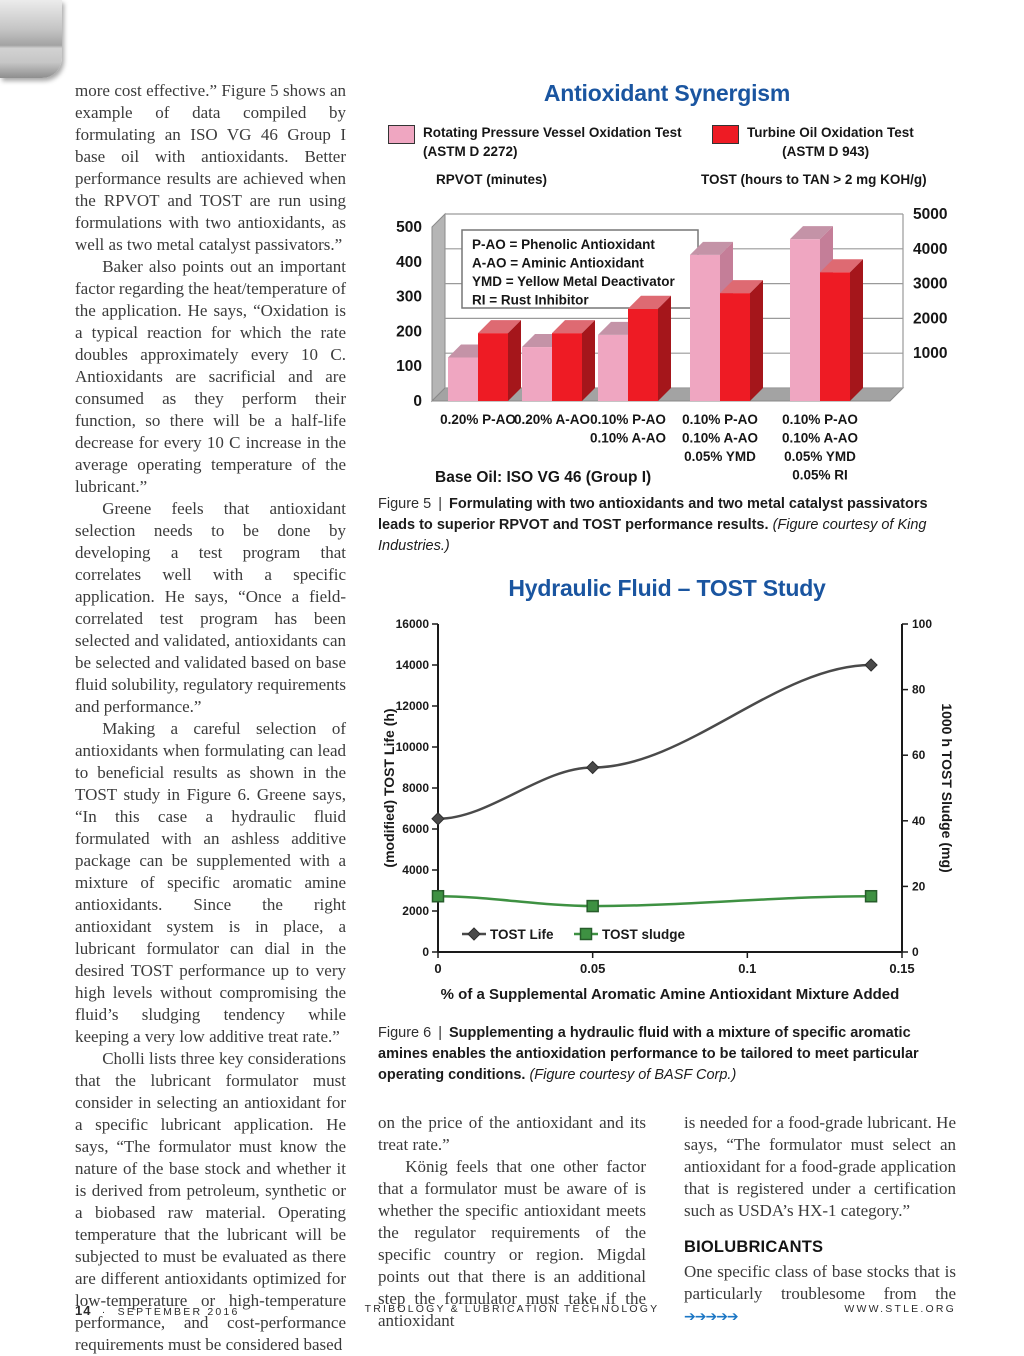 This screenshot has width=1024, height=1356. Describe the element at coordinates (409, 262) in the screenshot. I see `svg-text: 400` at that location.